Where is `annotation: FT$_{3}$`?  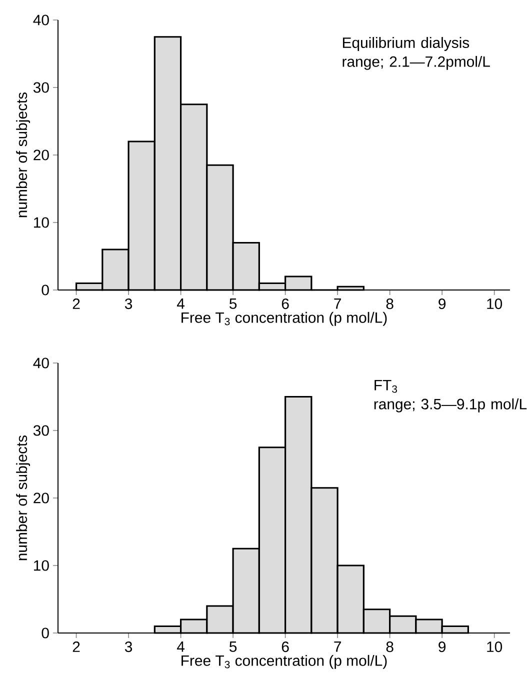
annotation: FT$_{3}$ is located at coordinates (386, 386).